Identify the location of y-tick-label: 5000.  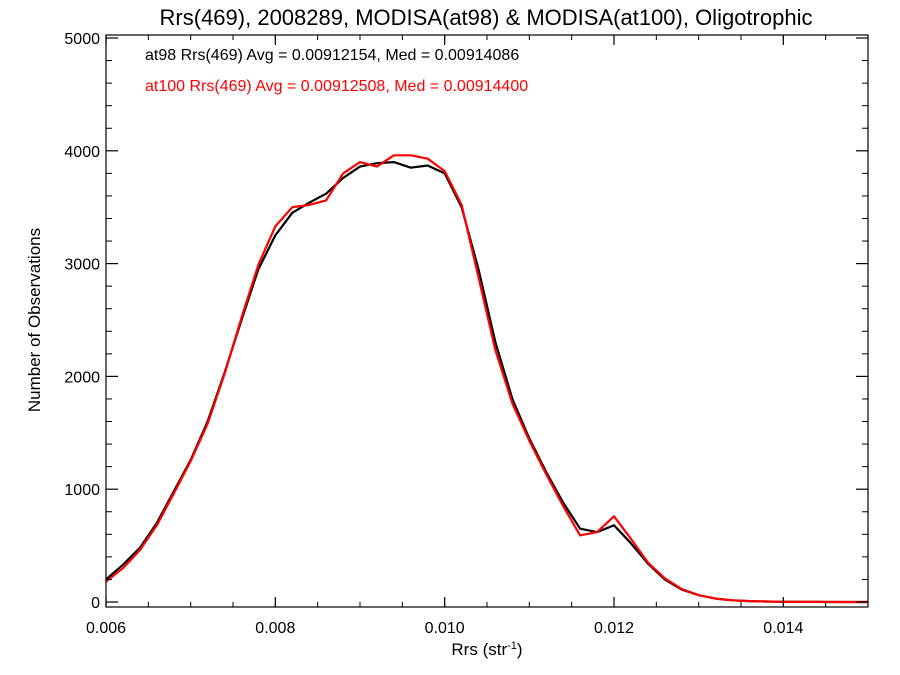
(82, 39).